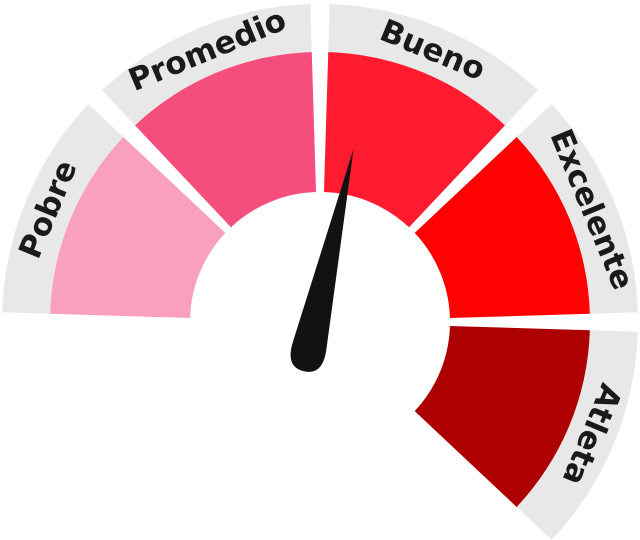 The width and height of the screenshot is (640, 540). I want to click on segment-excelente, so click(502, 228).